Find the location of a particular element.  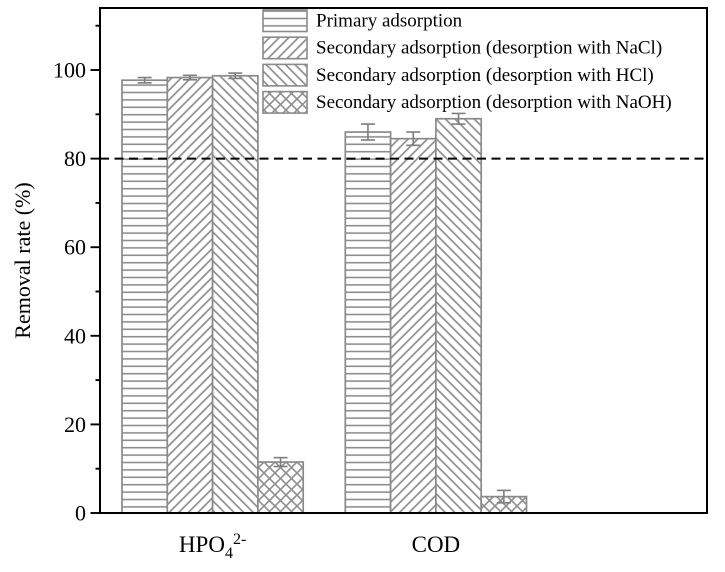

error-bar-cat0-s2 is located at coordinates (235, 76).